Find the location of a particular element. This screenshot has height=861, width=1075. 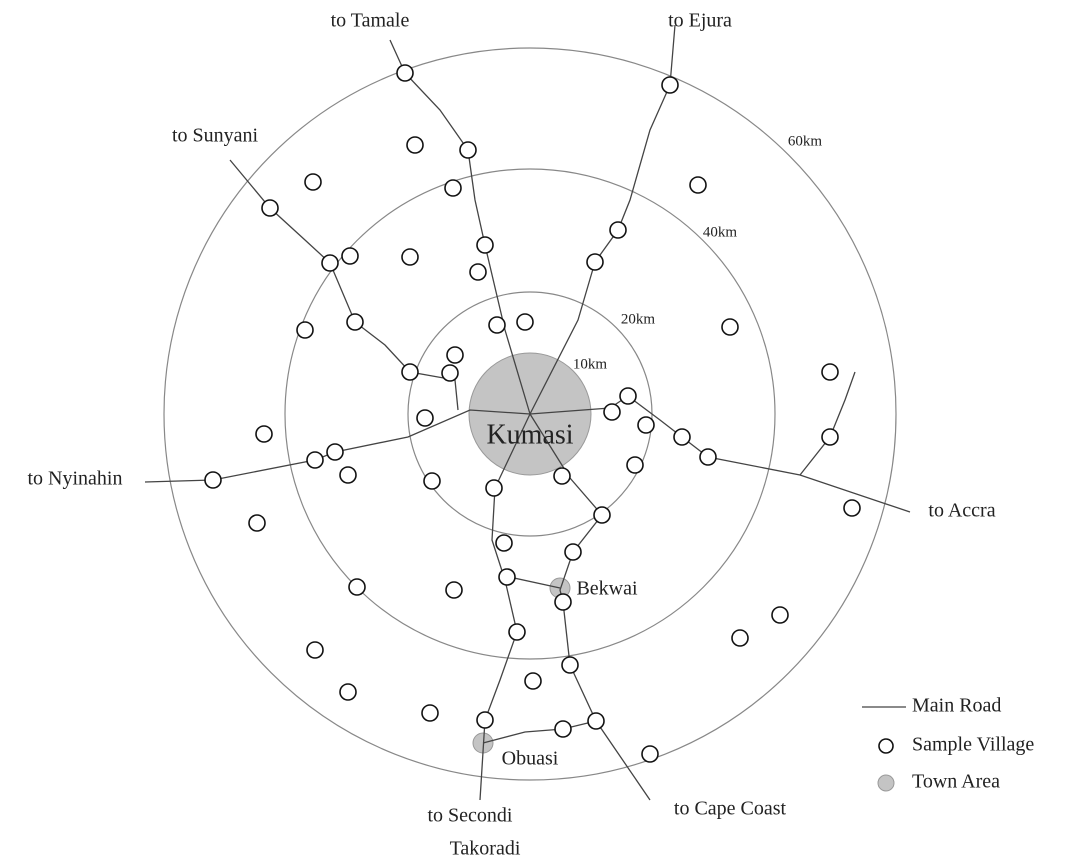

town-label: Obuasi is located at coordinates (530, 759).